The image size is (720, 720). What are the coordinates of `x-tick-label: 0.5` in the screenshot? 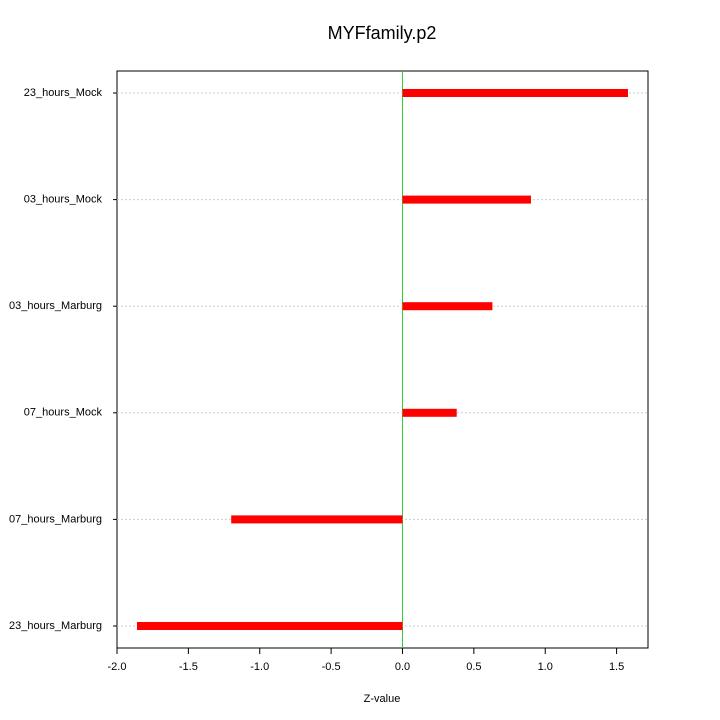 It's located at (473, 667).